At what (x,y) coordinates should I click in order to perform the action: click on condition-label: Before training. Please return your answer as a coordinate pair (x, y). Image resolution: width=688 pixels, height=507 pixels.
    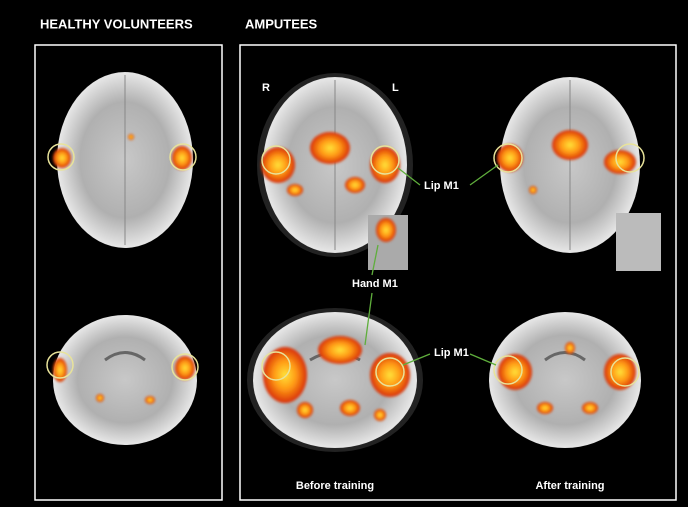
    Looking at the image, I should click on (335, 486).